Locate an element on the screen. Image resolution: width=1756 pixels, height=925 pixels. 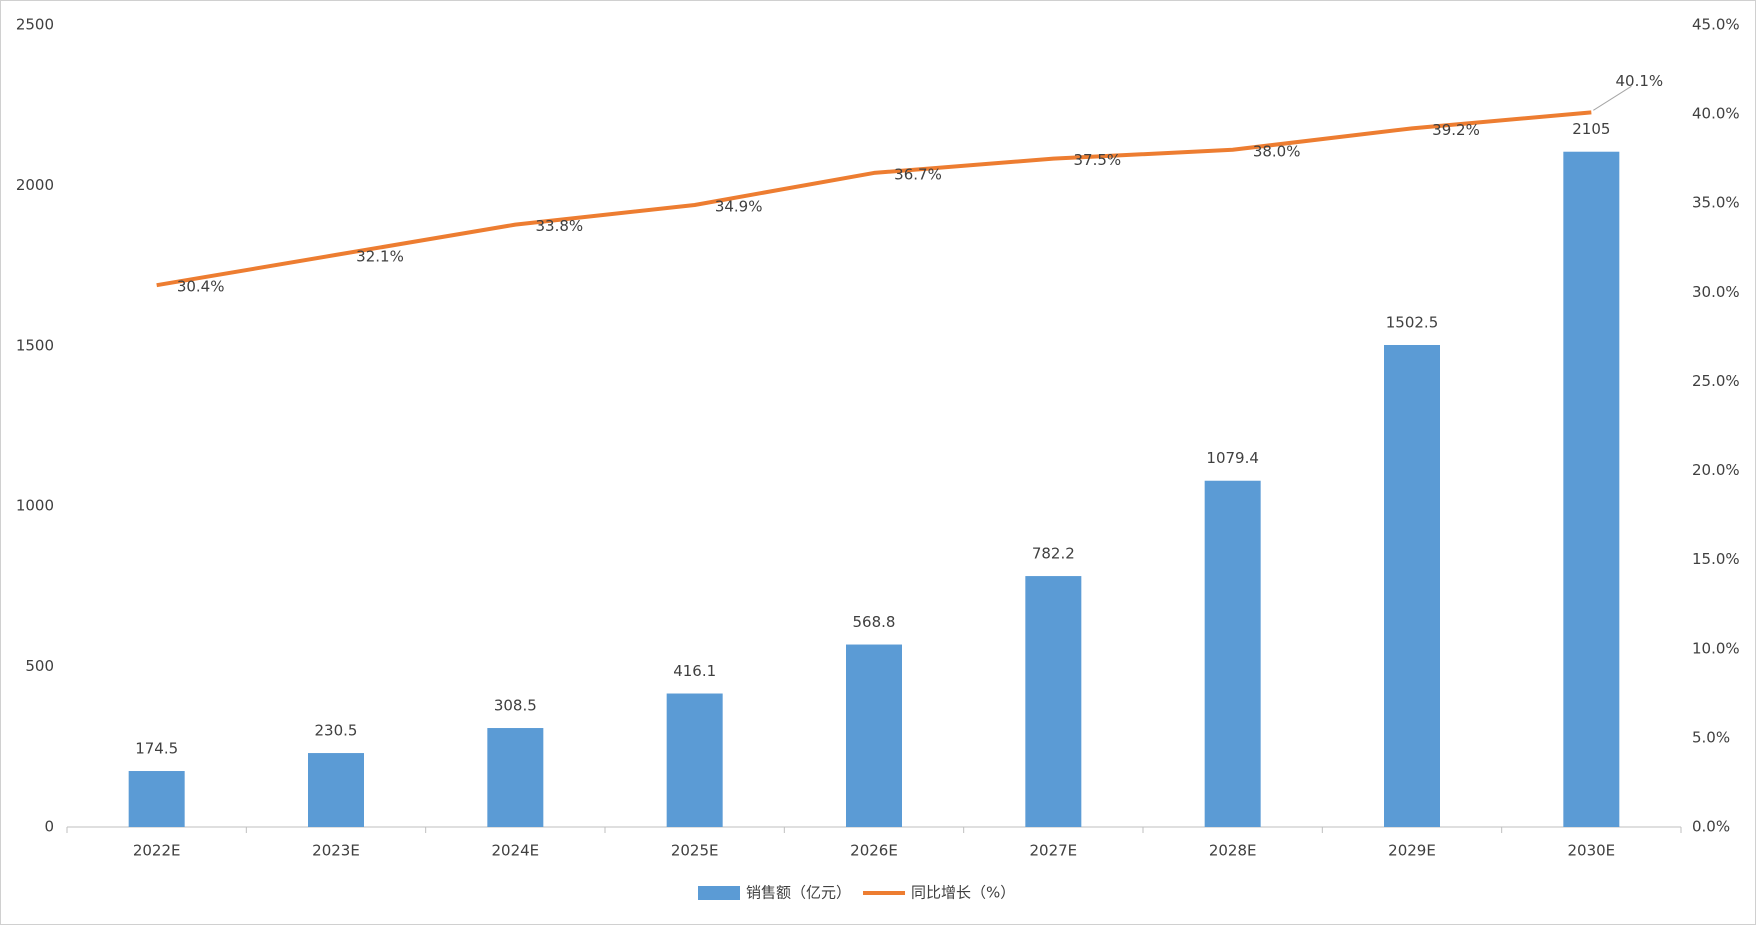
y2-tick-label: 0.0% is located at coordinates (1711, 827).